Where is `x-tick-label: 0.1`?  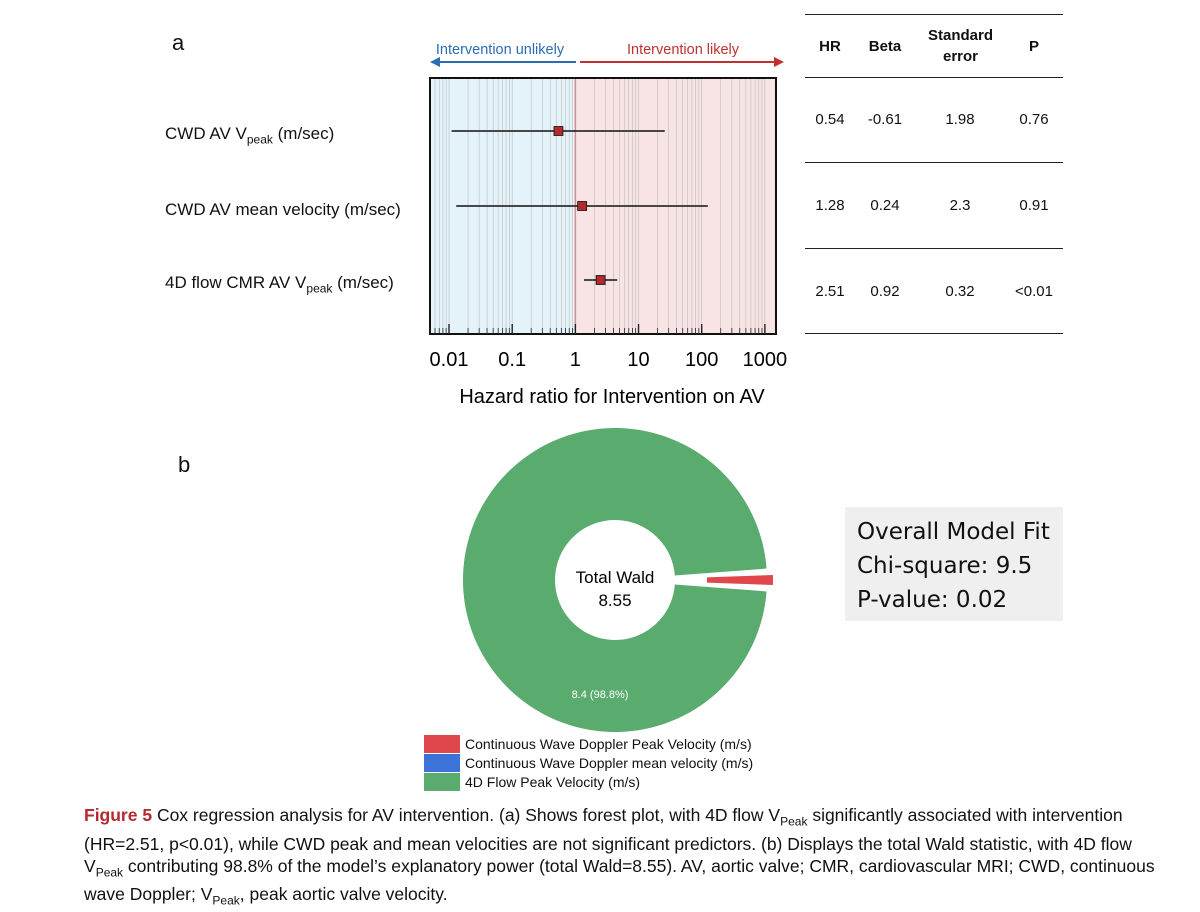 x-tick-label: 0.1 is located at coordinates (512, 360).